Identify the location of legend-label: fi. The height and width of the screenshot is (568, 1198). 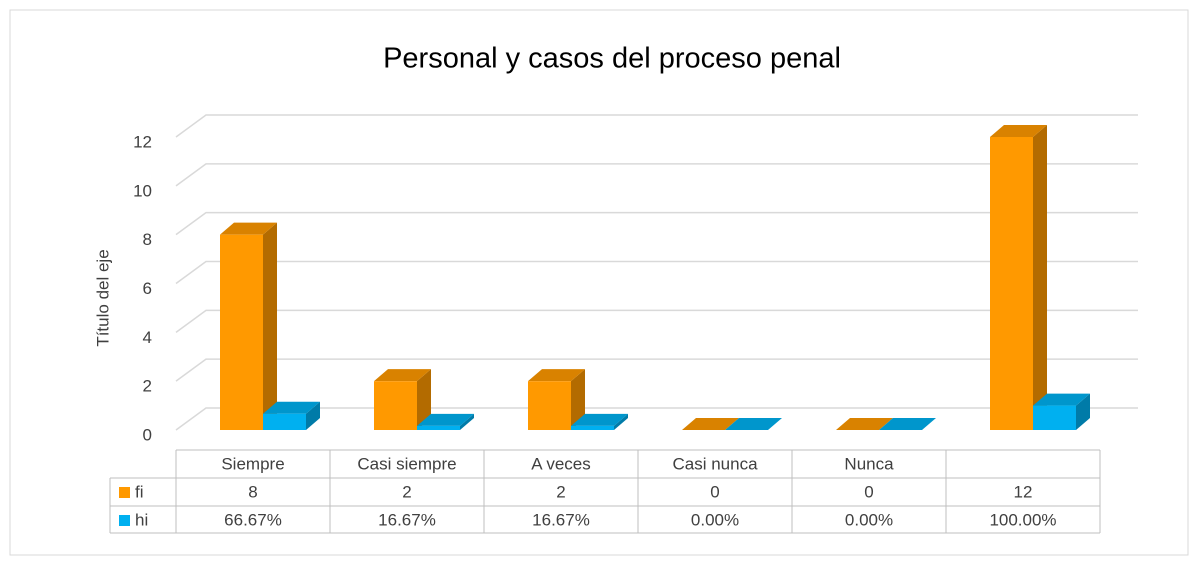
(139, 491).